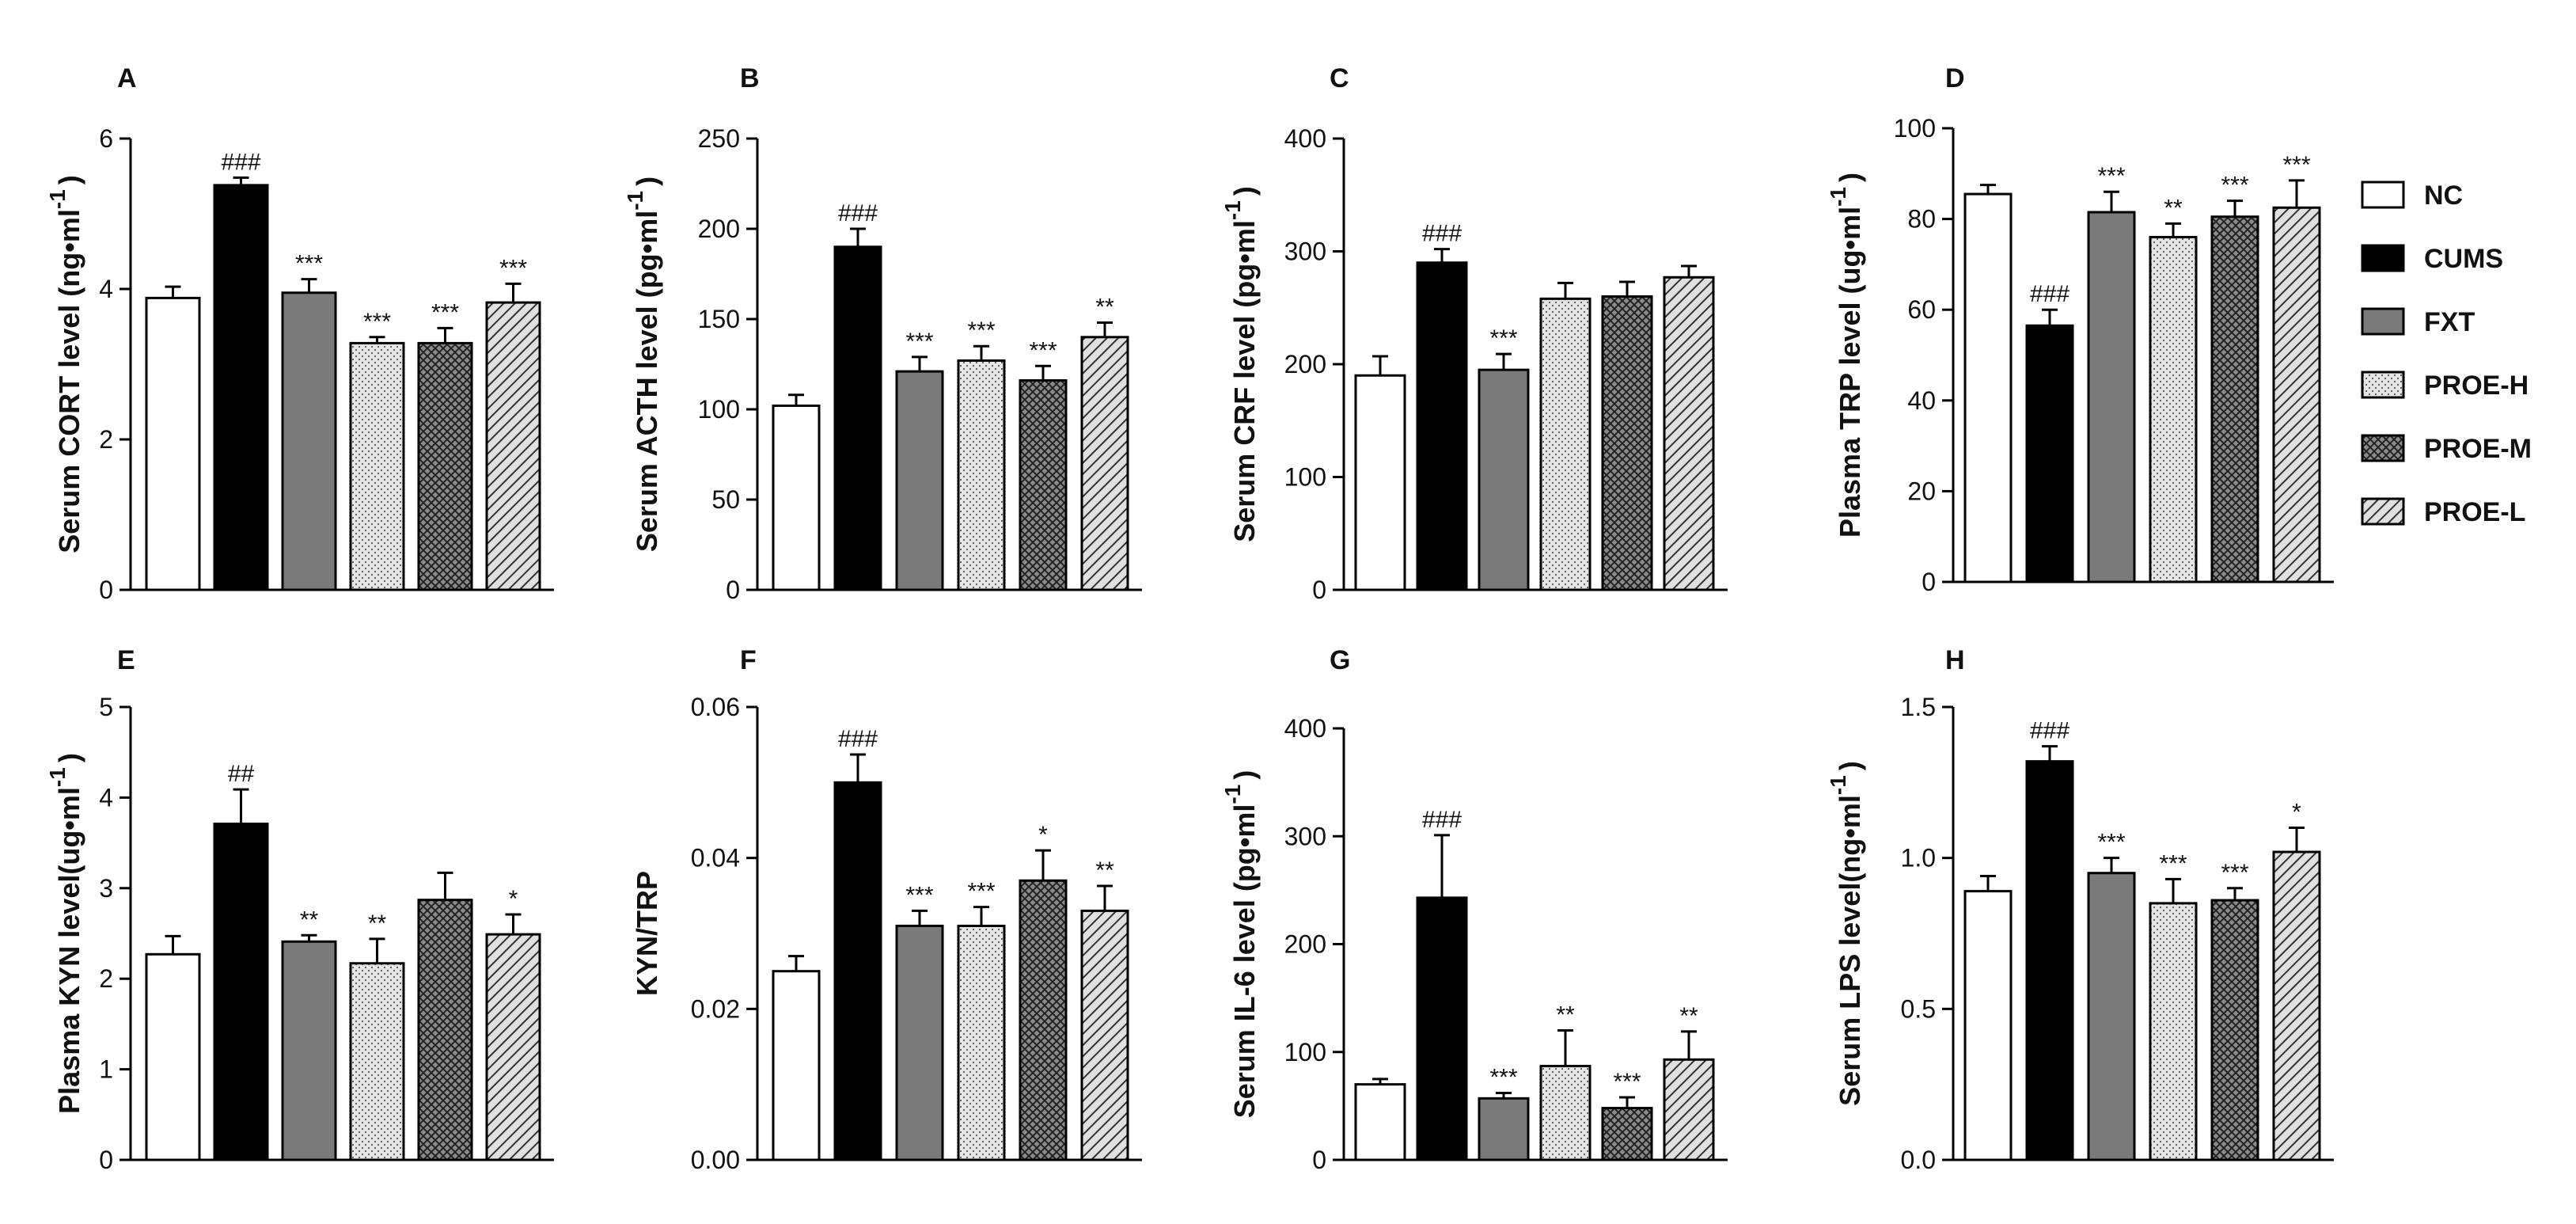 This screenshot has width=2576, height=1224. I want to click on legend: NC CUMS FXT PROE-H PROE-M PROE-L, so click(2446, 354).